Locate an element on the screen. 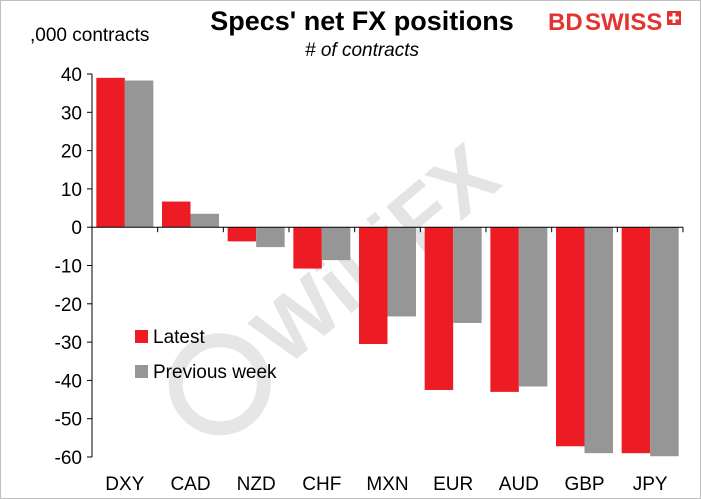 The height and width of the screenshot is (499, 701). bar-chf-previous-week is located at coordinates (336, 244).